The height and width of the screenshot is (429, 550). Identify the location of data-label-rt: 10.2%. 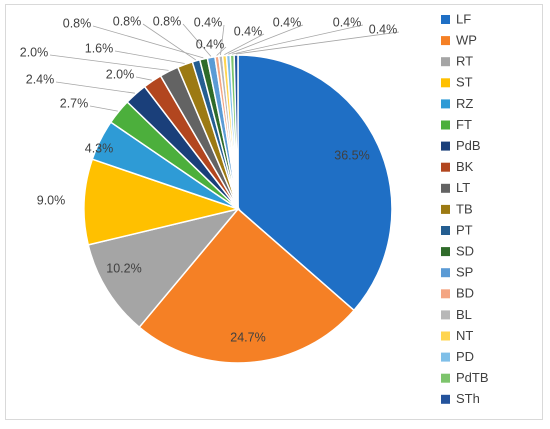
(123, 268).